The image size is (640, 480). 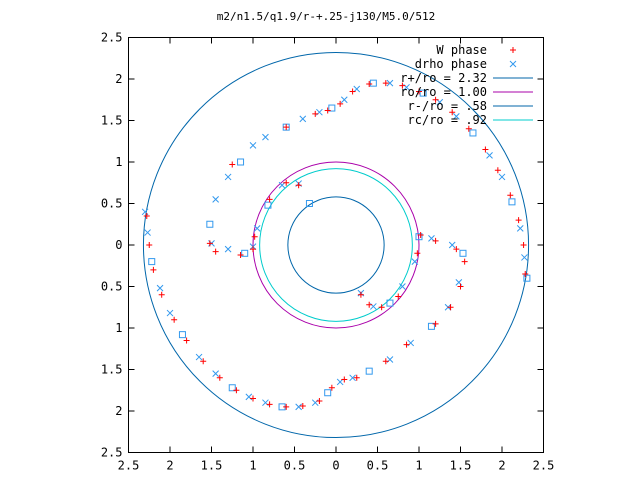 What do you see at coordinates (447, 106) in the screenshot?
I see `legend-label: r-/ro = .58` at bounding box center [447, 106].